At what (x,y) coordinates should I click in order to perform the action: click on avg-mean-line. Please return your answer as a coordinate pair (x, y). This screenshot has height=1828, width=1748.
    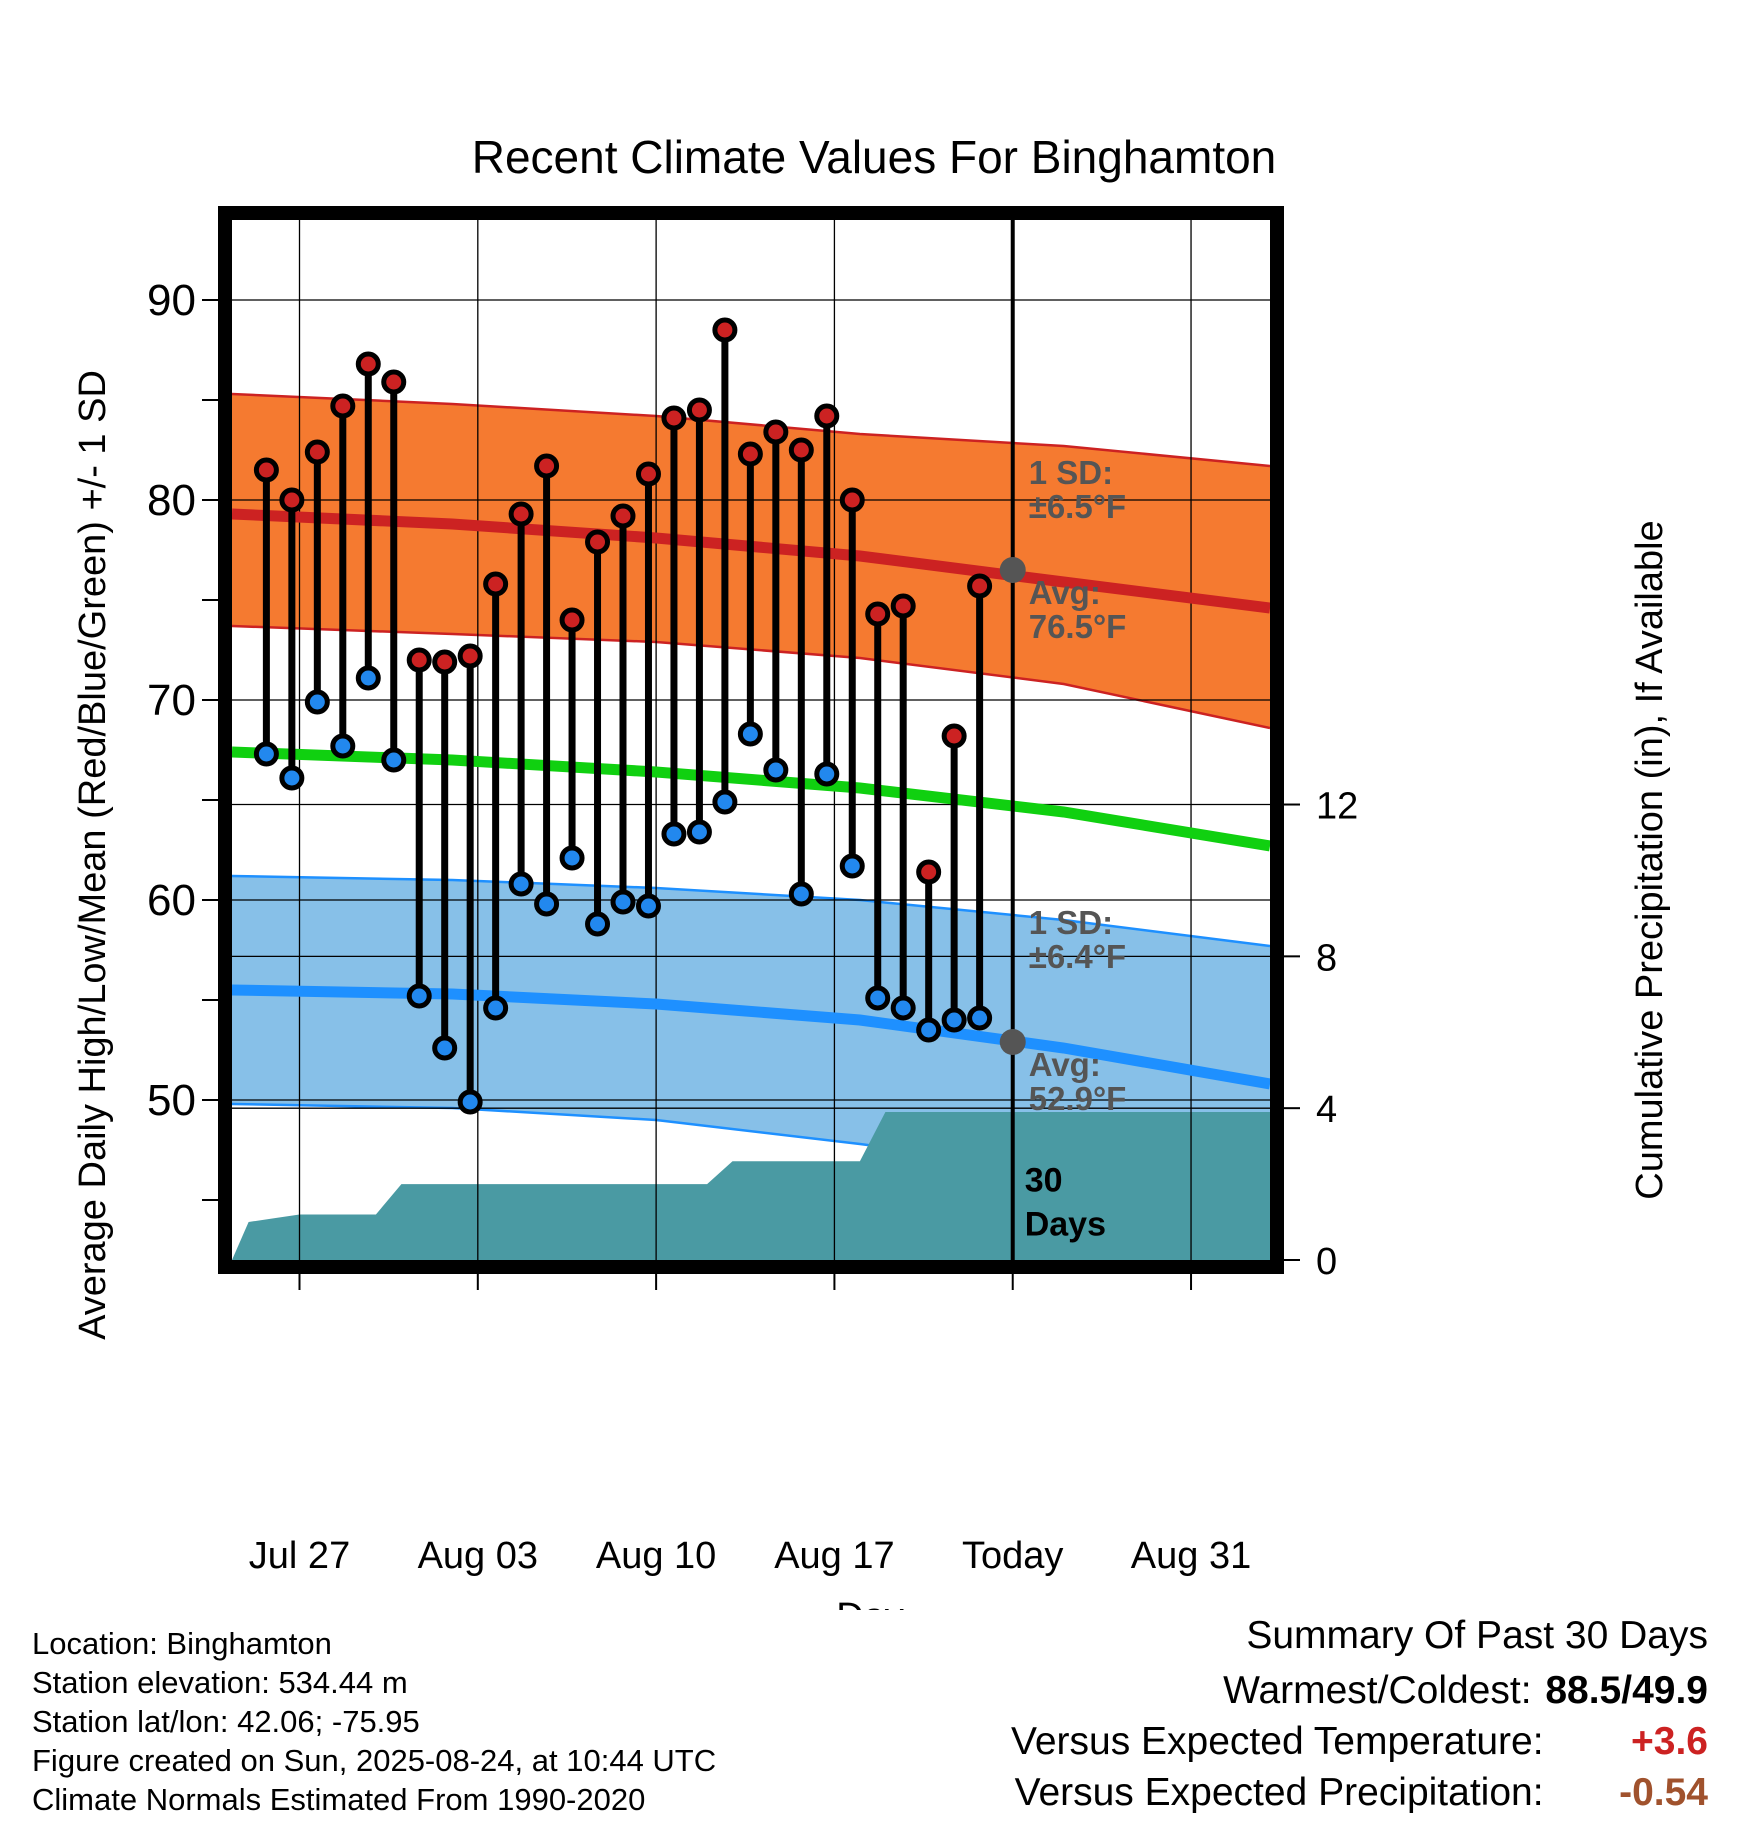
    Looking at the image, I should click on (751, 799).